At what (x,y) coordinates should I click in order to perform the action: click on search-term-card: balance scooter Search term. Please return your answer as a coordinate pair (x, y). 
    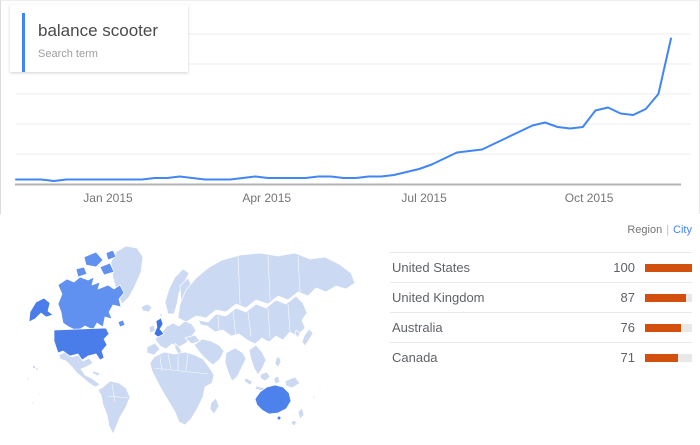
    Looking at the image, I should click on (99, 38).